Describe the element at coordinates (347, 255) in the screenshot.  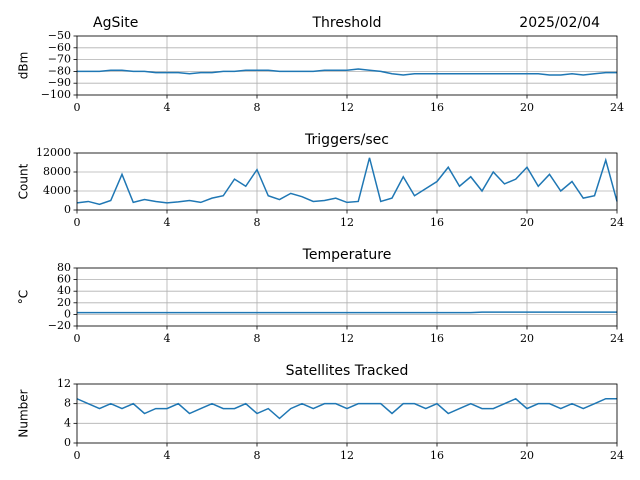
I see `panel-title: Temperature` at that location.